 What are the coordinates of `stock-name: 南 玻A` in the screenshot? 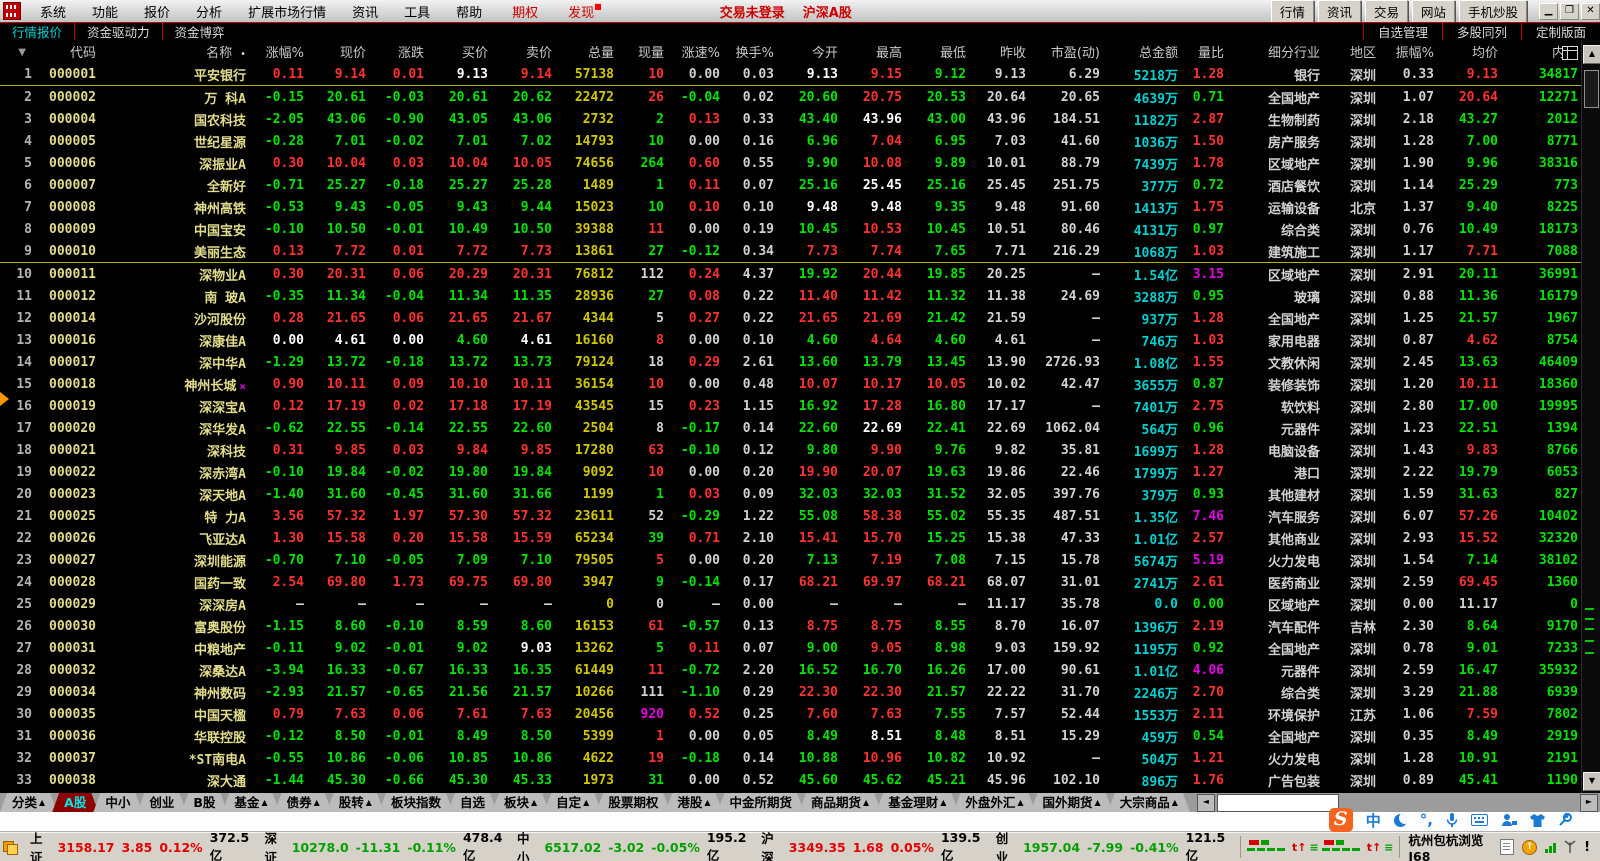 It's located at (225, 298).